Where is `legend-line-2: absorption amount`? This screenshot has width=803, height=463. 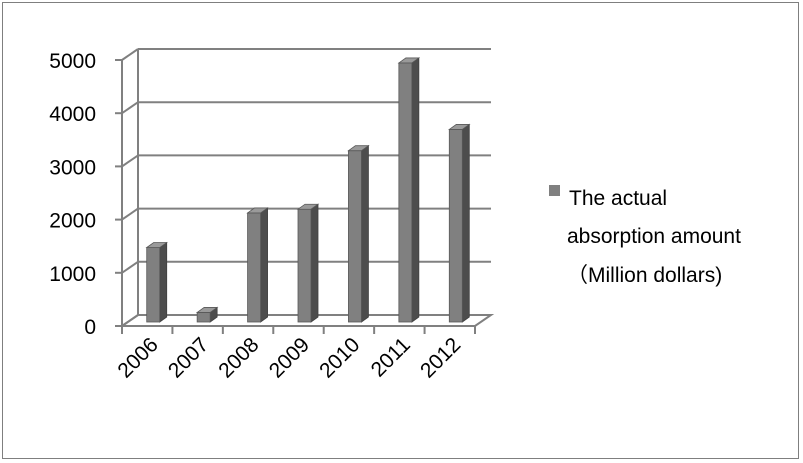 legend-line-2: absorption amount is located at coordinates (654, 236).